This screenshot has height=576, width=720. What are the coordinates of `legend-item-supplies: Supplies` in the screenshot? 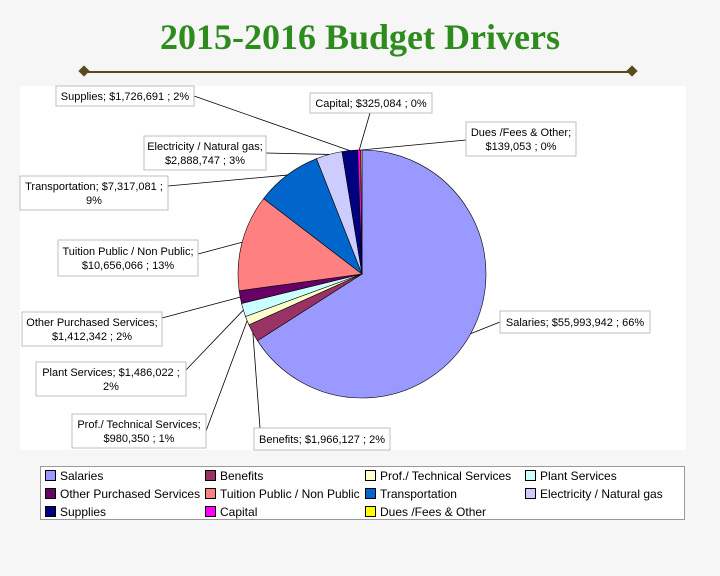 It's located at (75, 512).